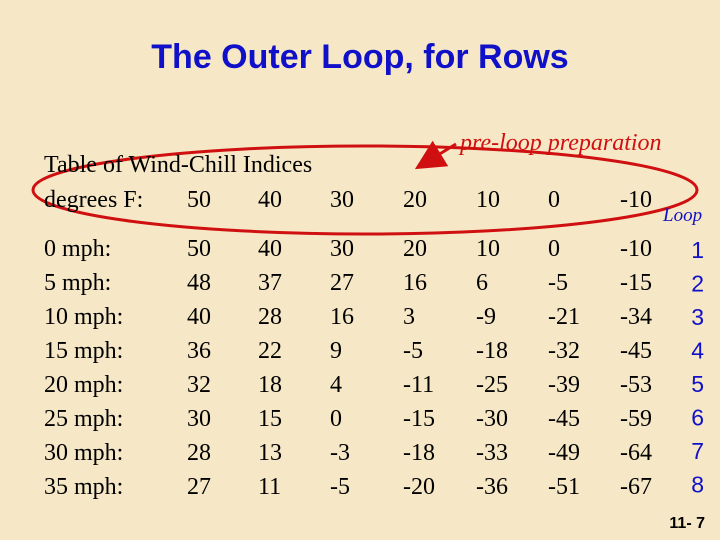  I want to click on iteration-number: 2, so click(697, 284).